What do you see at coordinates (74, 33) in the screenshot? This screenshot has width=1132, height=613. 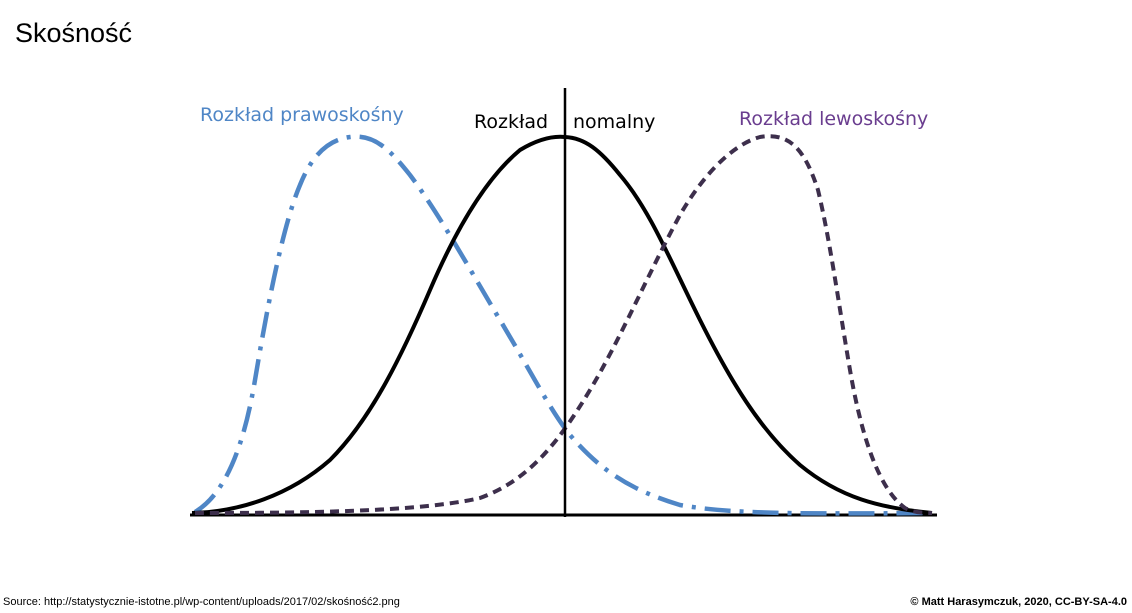 I see `slide-title: Skośność` at bounding box center [74, 33].